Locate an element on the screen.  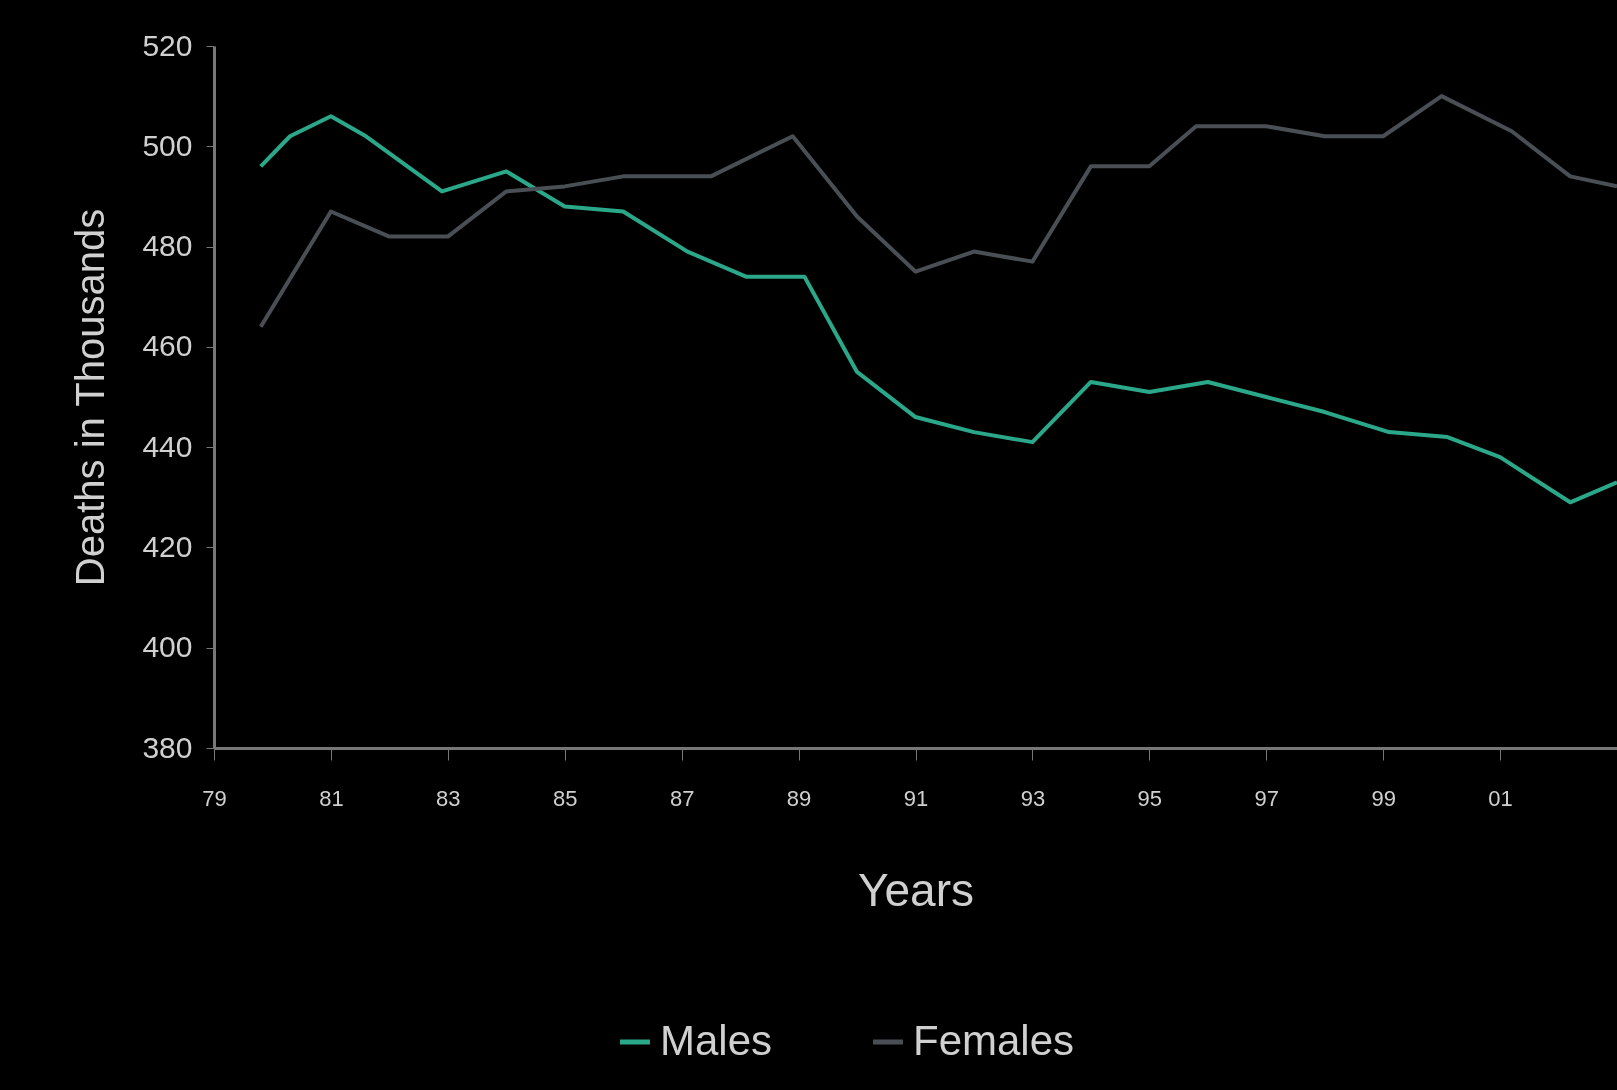
x-tick-label: 01 is located at coordinates (1500, 798).